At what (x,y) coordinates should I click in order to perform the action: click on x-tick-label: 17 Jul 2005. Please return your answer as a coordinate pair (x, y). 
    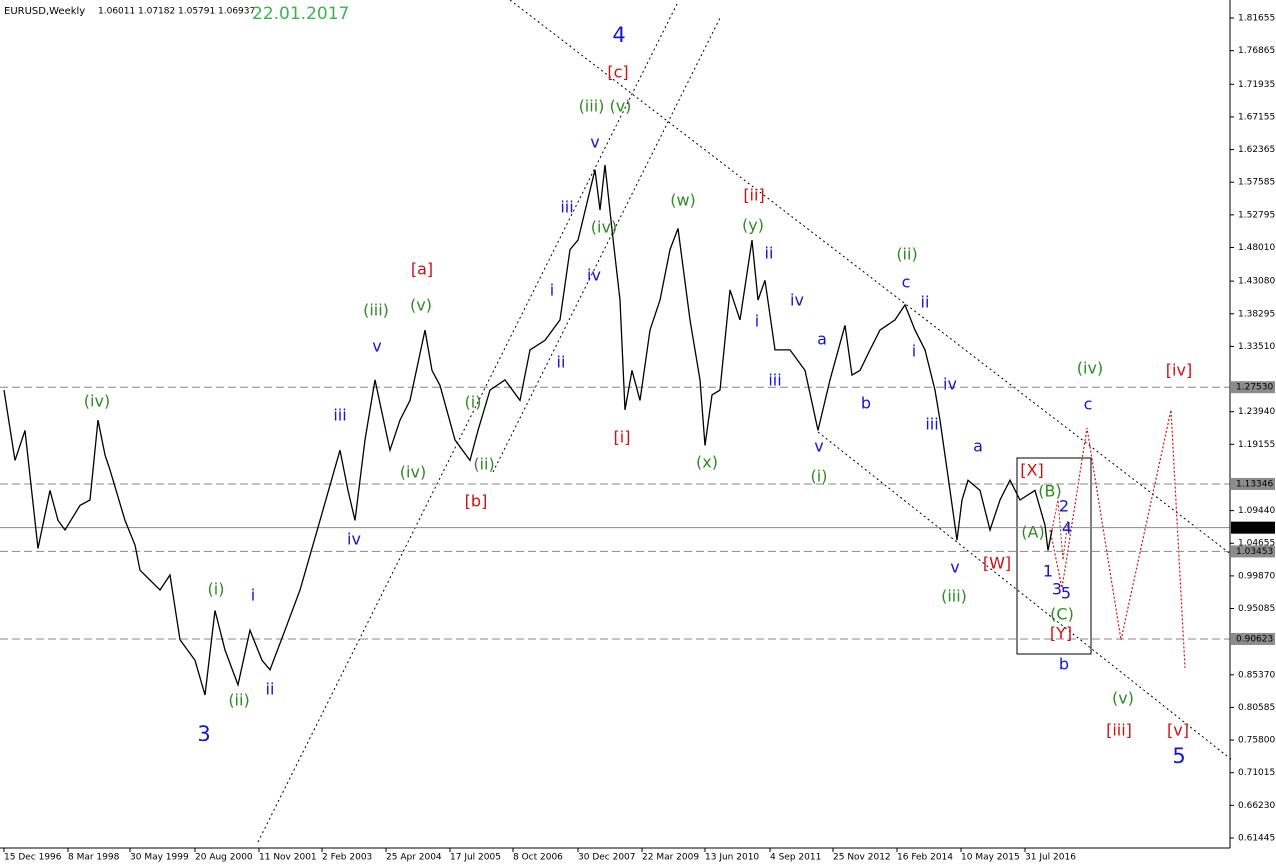
    Looking at the image, I should click on (475, 858).